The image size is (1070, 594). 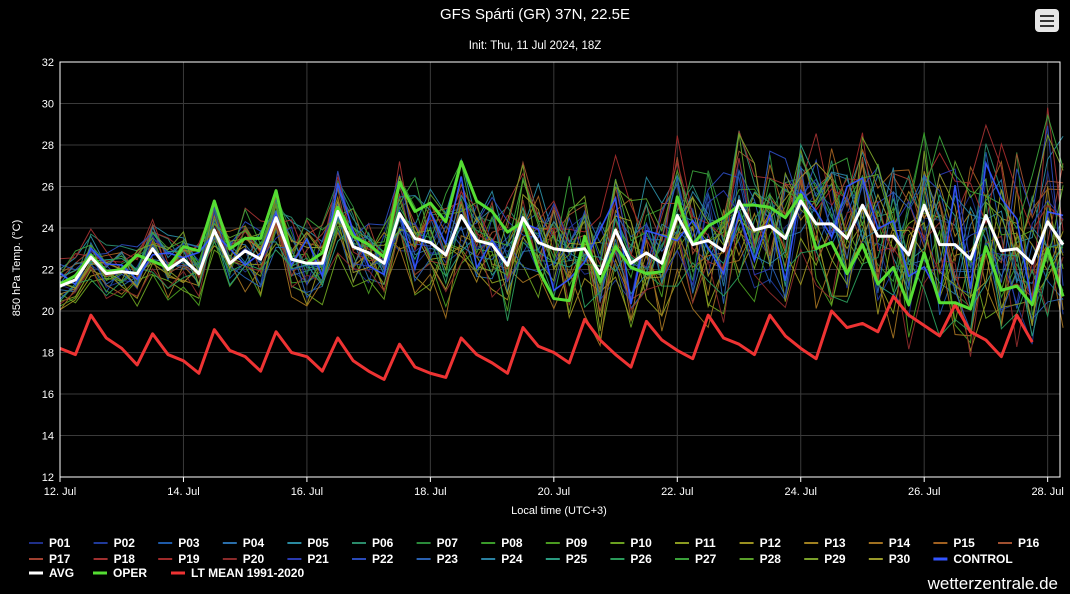 I want to click on y-tick-label: 20, so click(x=48, y=312).